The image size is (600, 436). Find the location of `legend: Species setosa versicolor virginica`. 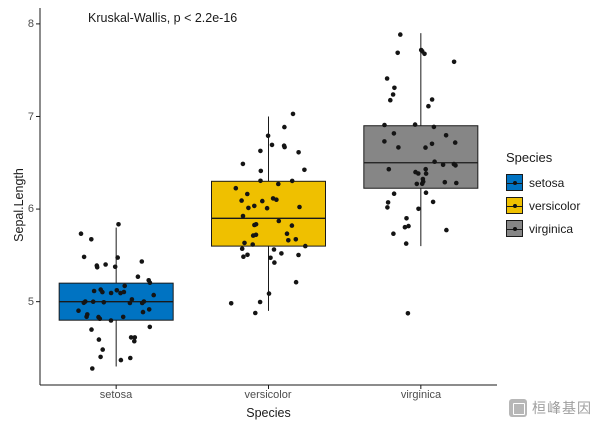

legend: Species setosa versicolor virginica is located at coordinates (543, 196).